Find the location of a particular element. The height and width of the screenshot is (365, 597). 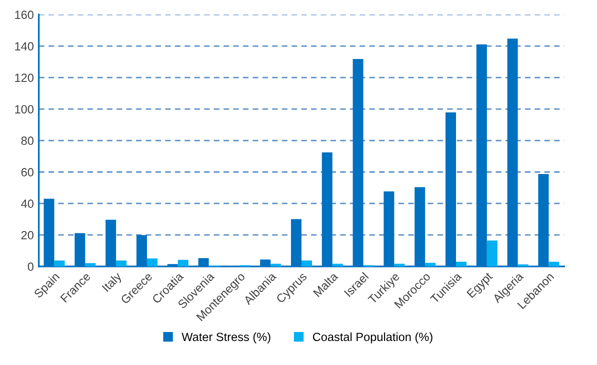

legend-label: Coastal Population (%) is located at coordinates (372, 338).